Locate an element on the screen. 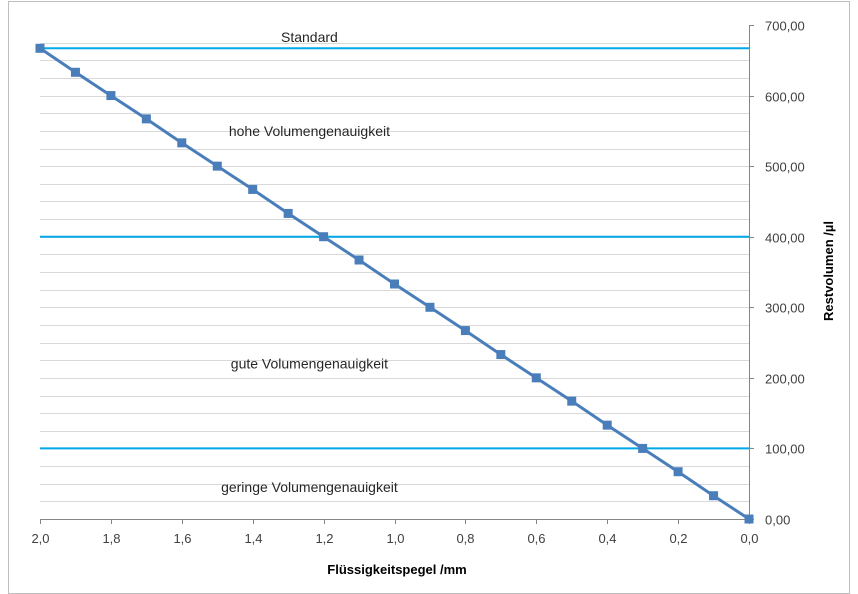  x-tick-label: 0,4 is located at coordinates (607, 538).